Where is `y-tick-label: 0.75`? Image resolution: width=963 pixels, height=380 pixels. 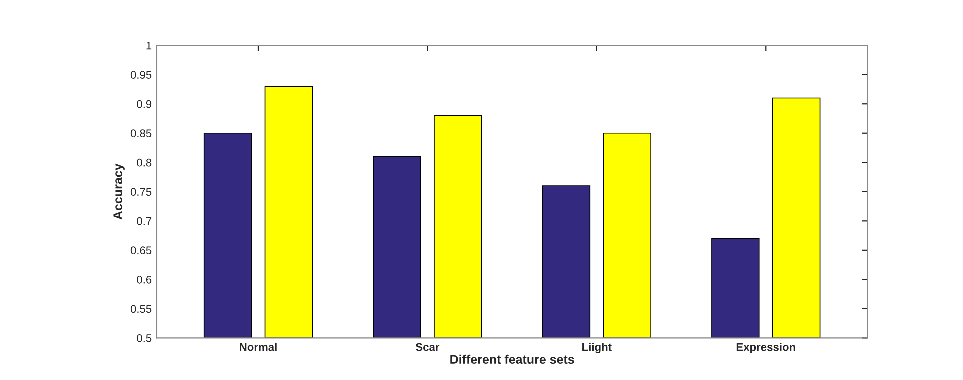
y-tick-label: 0.75 is located at coordinates (141, 192).